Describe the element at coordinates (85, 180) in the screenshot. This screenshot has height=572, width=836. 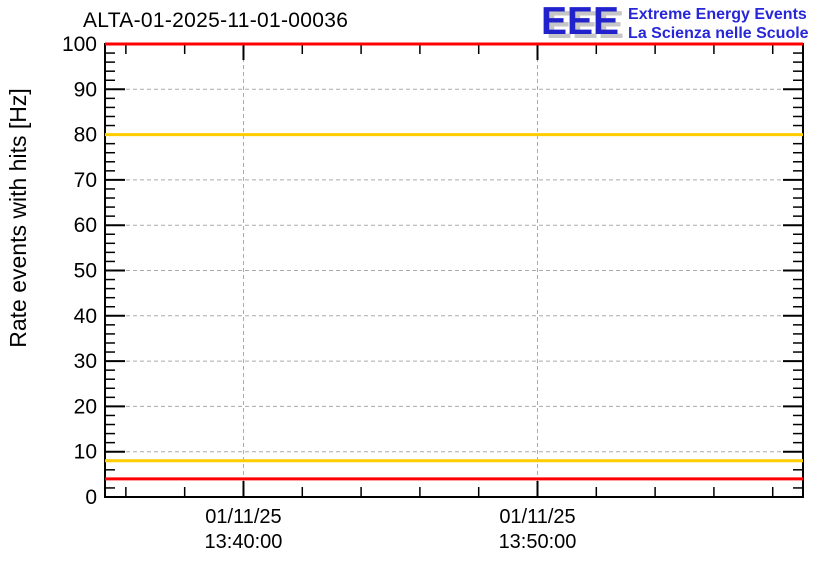
I see `y-tick-label: 70` at that location.